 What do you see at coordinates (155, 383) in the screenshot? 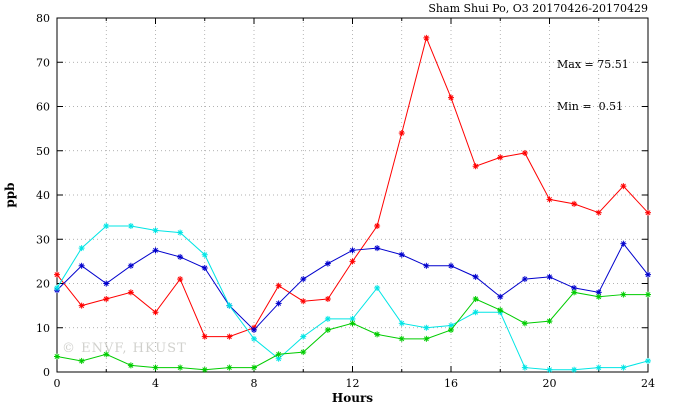
I see `x-tick-label: 4` at bounding box center [155, 383].